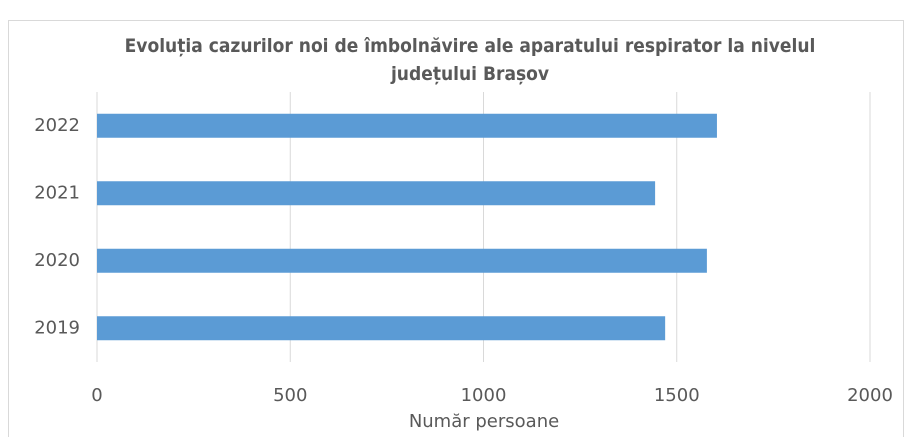 This screenshot has height=437, width=912. What do you see at coordinates (484, 421) in the screenshot?
I see `x-axis-label: Număr persoane` at bounding box center [484, 421].